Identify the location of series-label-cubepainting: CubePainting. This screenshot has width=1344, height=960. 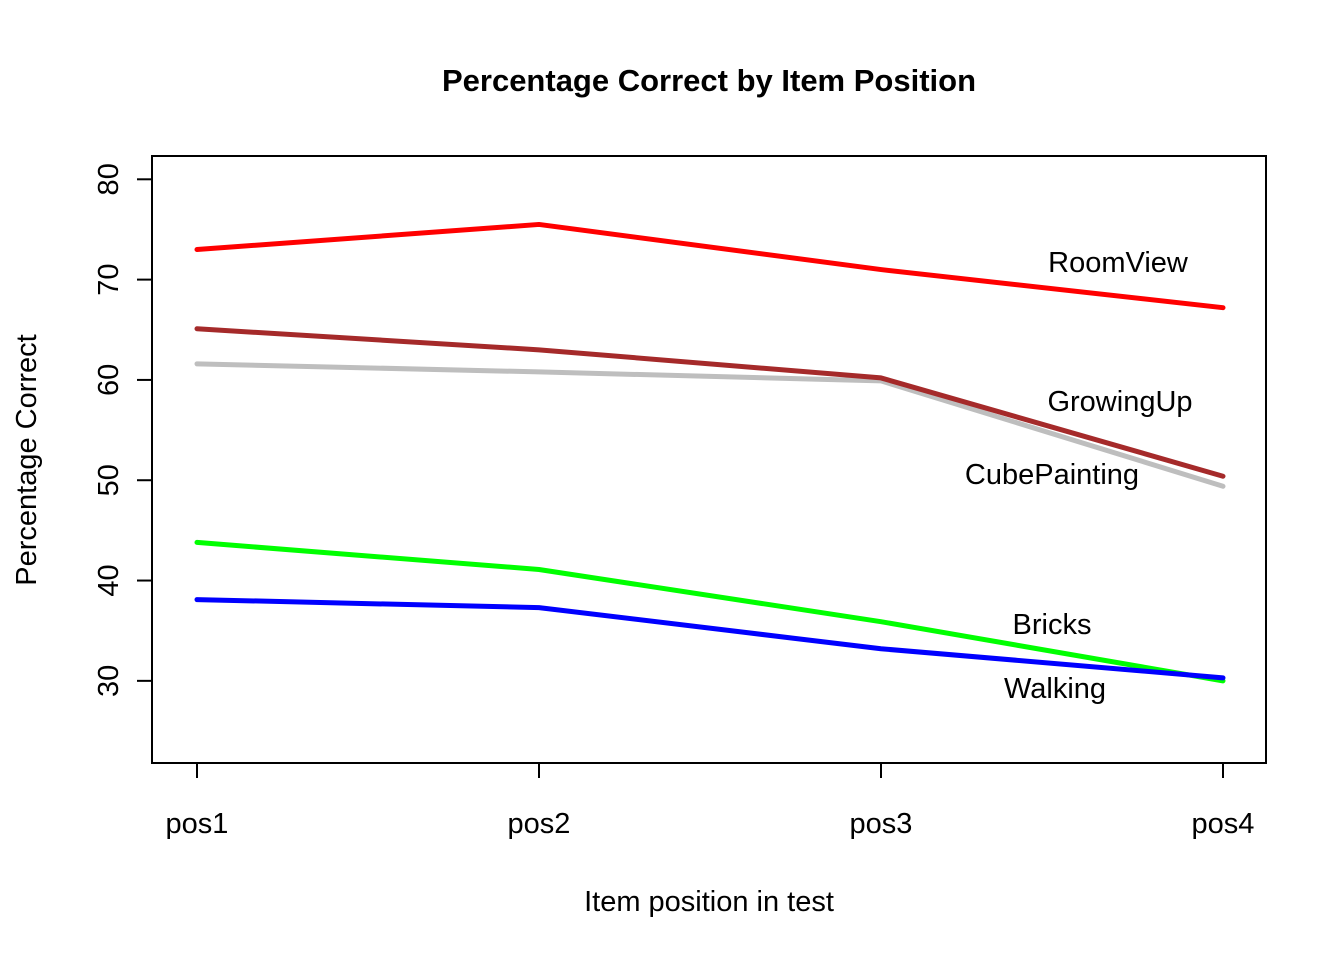
(1052, 475).